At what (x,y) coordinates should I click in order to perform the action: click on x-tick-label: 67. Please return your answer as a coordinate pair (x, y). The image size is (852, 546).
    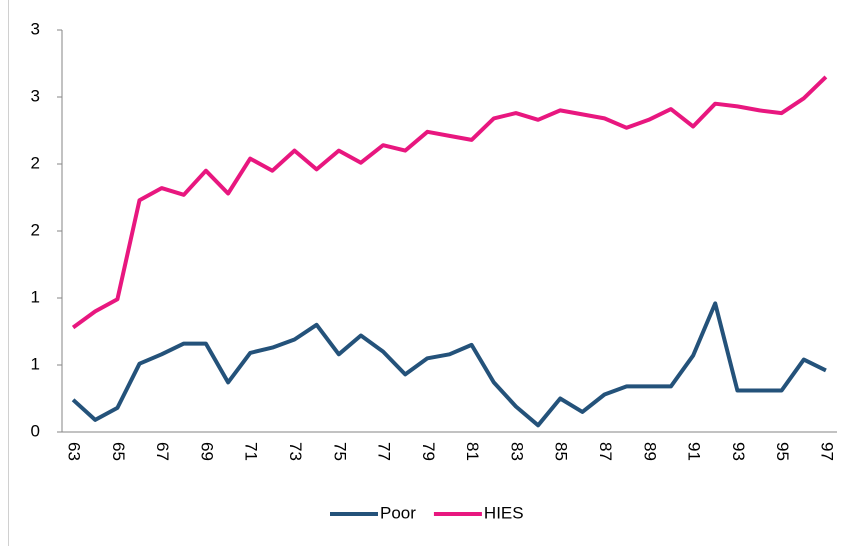
    Looking at the image, I should click on (162, 451).